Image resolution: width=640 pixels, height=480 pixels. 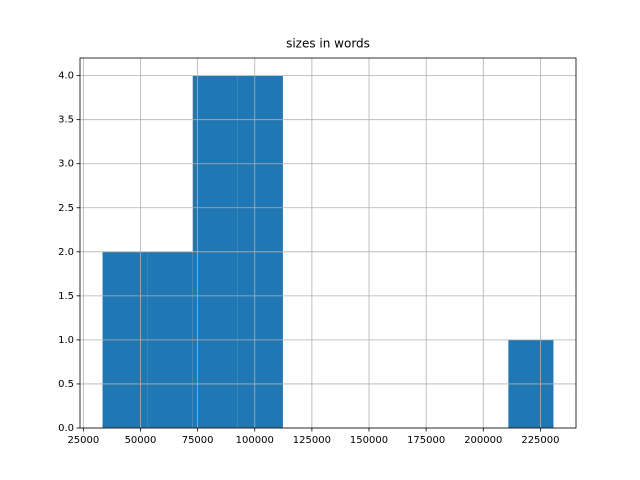 I want to click on y-tick-label: 2.0, so click(x=66, y=252).